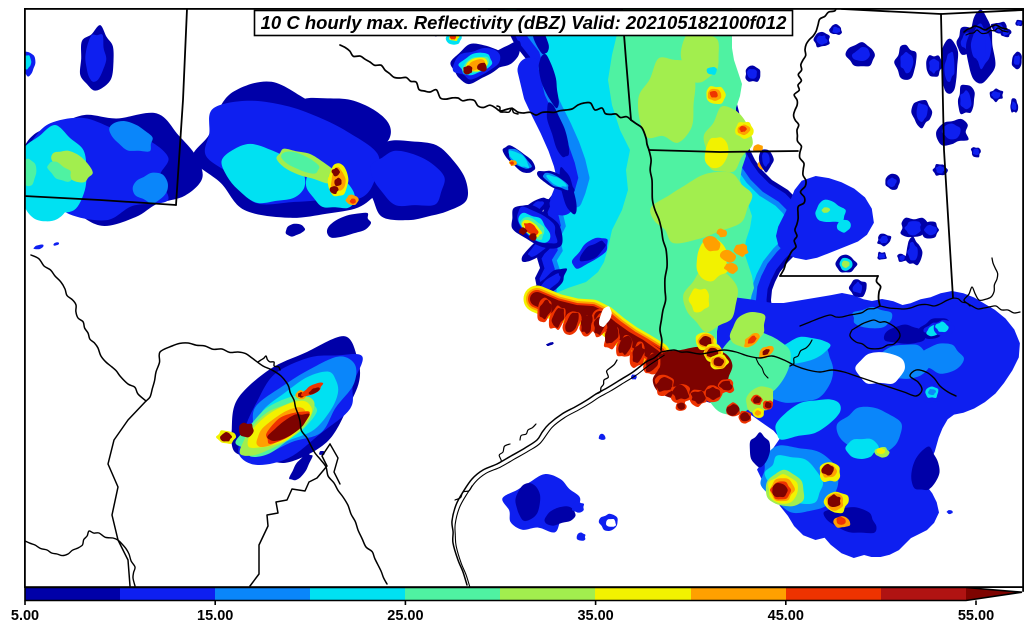  Describe the element at coordinates (976, 616) in the screenshot. I see `svg-text: 55.00` at that location.